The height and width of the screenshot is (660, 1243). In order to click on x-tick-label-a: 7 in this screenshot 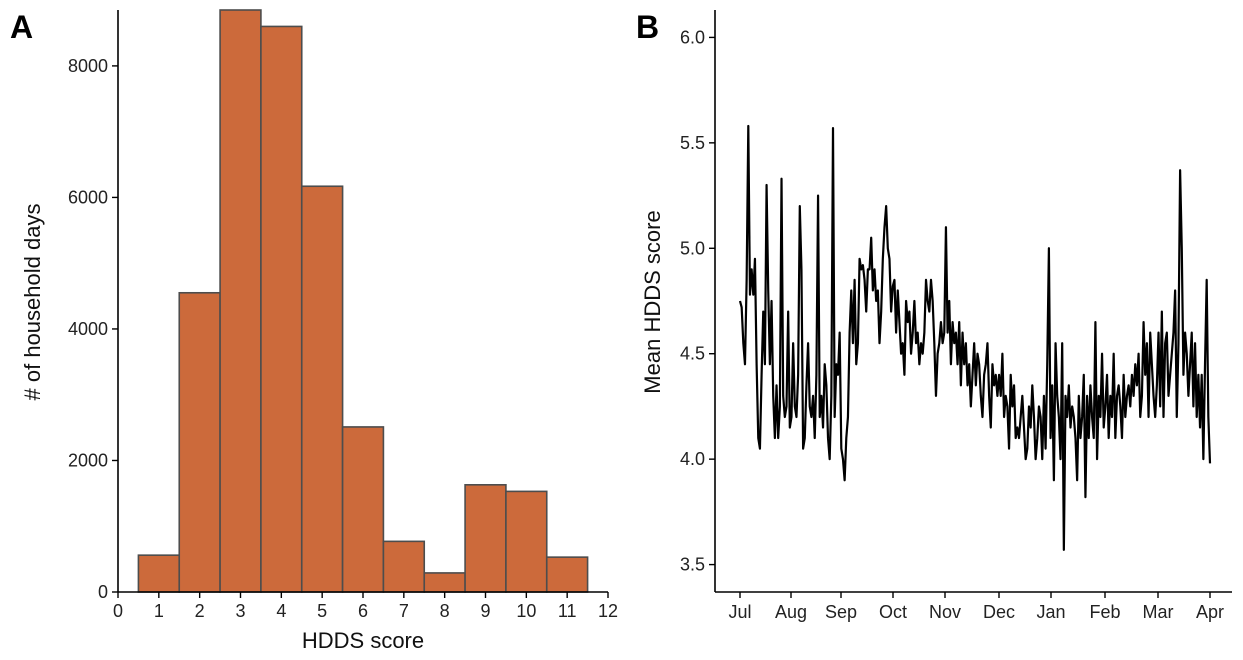, I will do `click(404, 611)`.